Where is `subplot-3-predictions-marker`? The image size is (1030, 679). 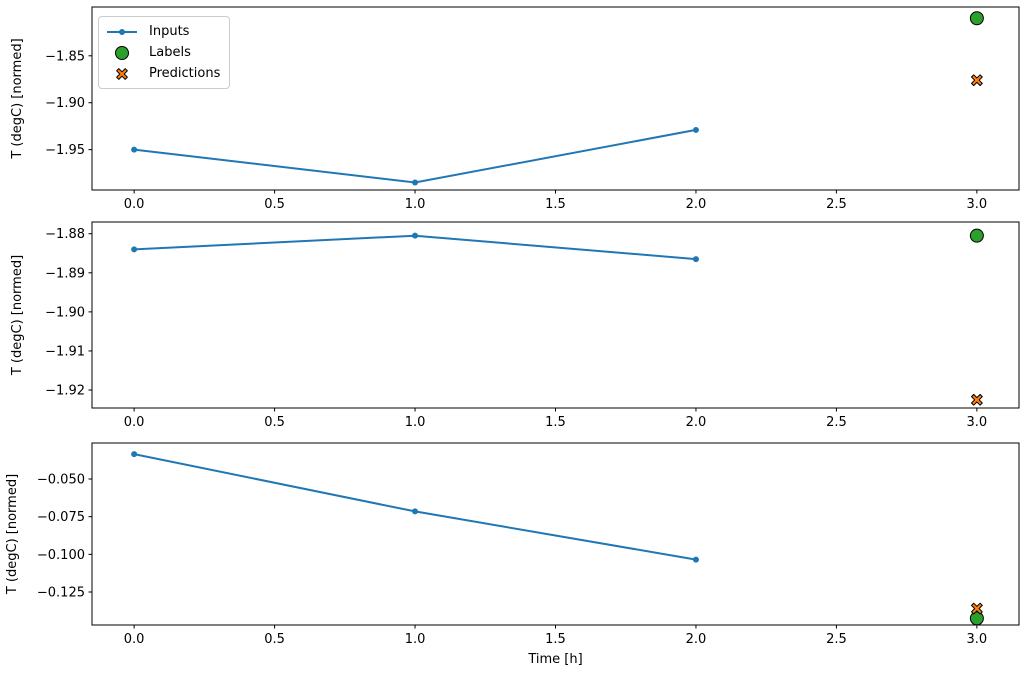 subplot-3-predictions-marker is located at coordinates (977, 608).